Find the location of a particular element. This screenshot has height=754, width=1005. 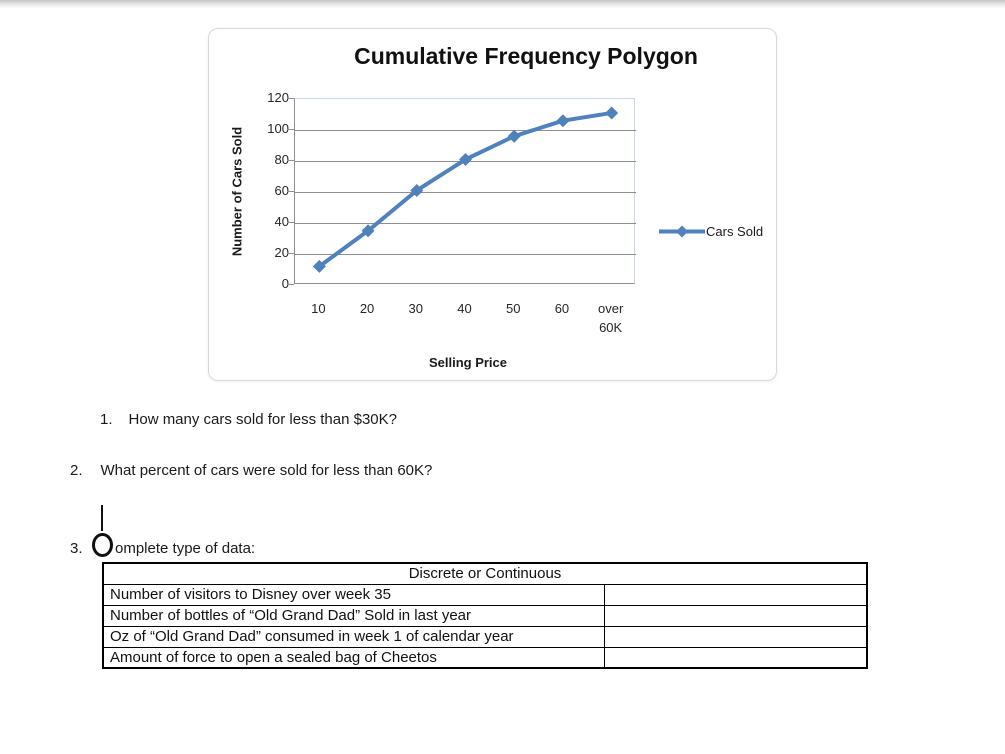

legend: Cars Sold is located at coordinates (711, 231).